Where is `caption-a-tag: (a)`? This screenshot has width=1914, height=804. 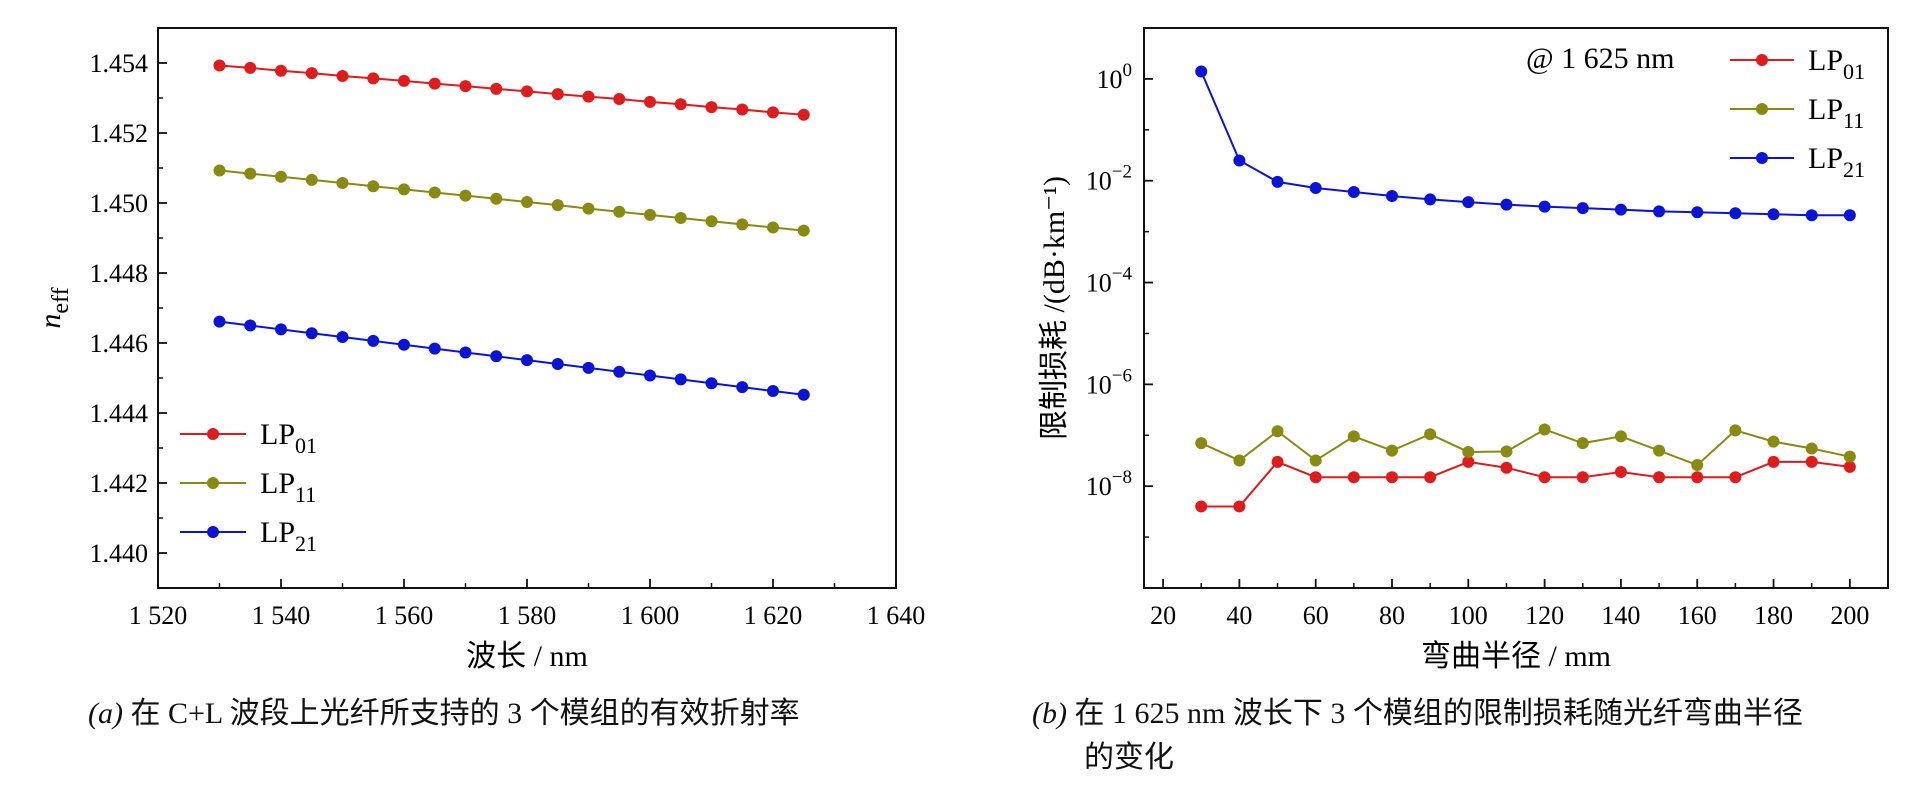 caption-a-tag: (a) is located at coordinates (105, 713).